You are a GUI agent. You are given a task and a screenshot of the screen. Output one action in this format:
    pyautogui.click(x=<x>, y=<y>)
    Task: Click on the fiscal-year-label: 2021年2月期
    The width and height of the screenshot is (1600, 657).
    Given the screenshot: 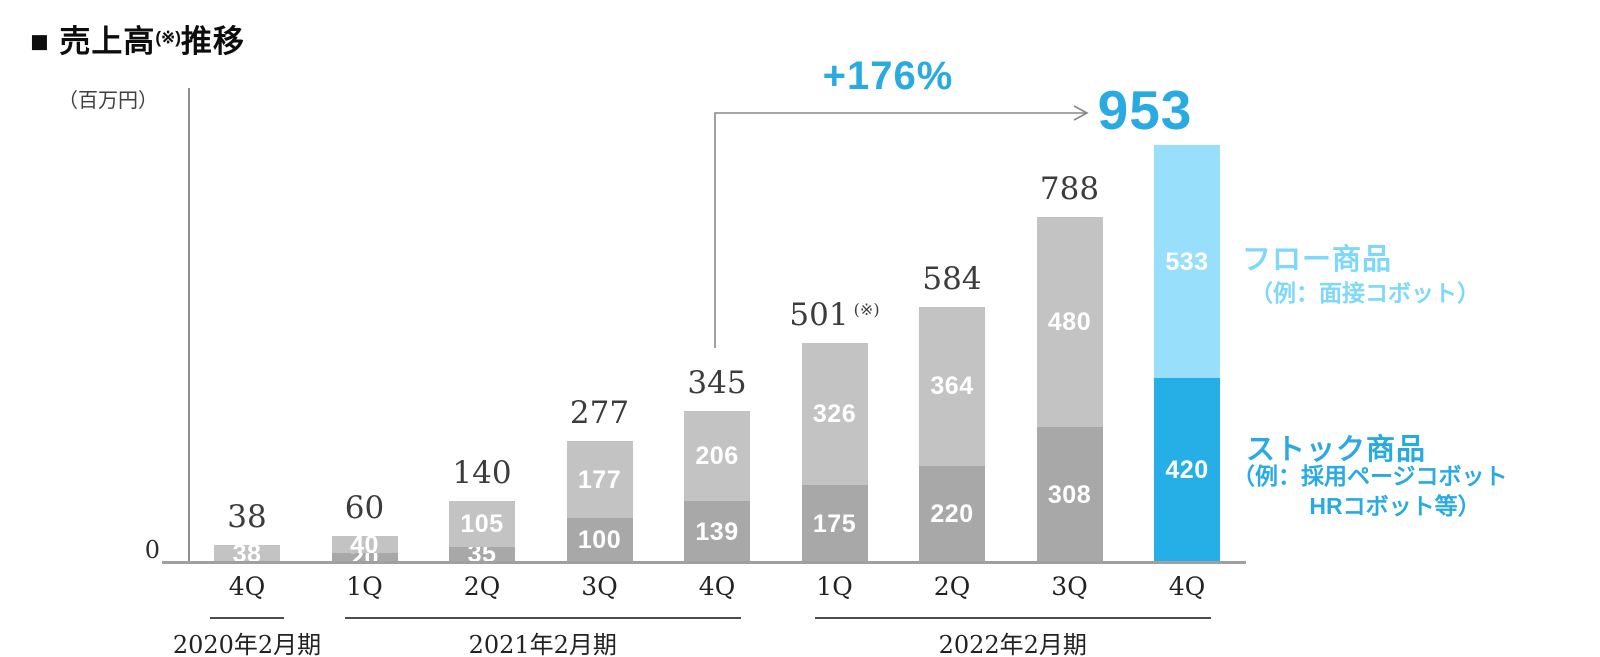 What is the action you would take?
    pyautogui.click(x=542, y=644)
    